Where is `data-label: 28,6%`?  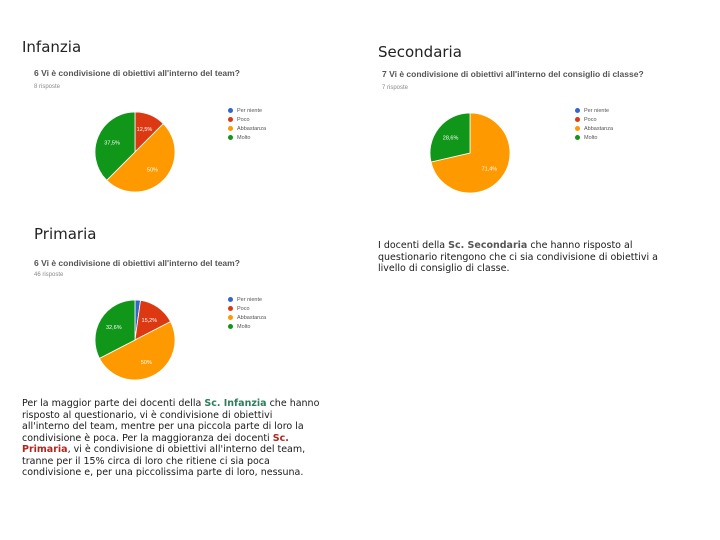 data-label: 28,6% is located at coordinates (451, 139).